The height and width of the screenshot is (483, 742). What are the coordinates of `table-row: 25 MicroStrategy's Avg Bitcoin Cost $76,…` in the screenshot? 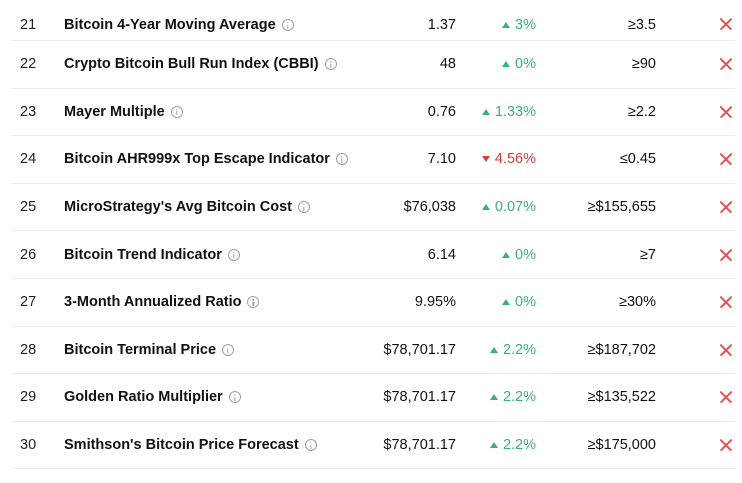 It's located at (373, 208).